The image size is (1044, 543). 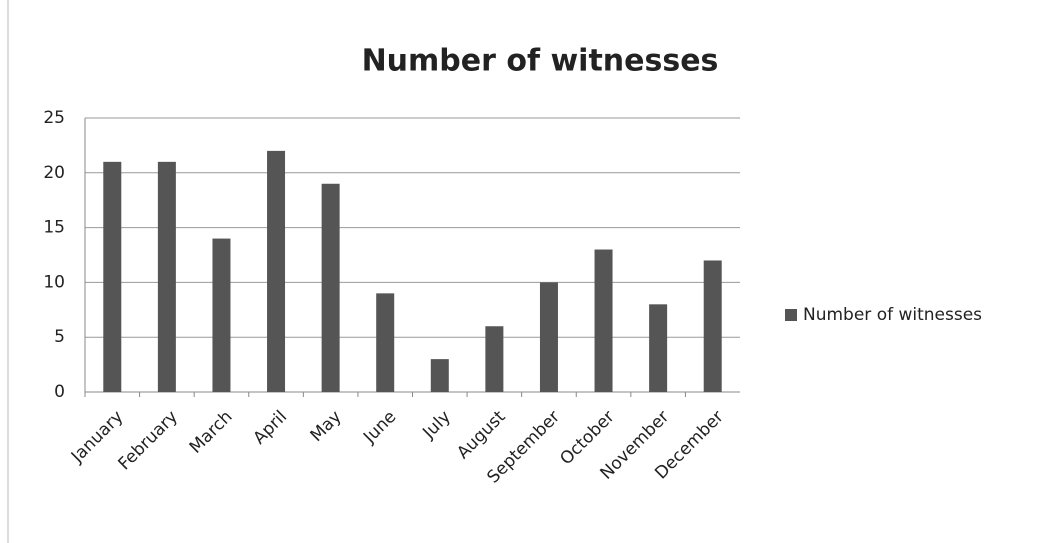 What do you see at coordinates (791, 315) in the screenshot?
I see `legend-swatch` at bounding box center [791, 315].